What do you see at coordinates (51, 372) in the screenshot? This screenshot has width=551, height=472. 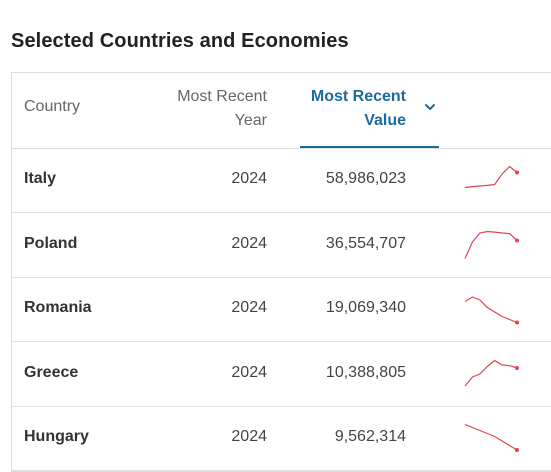 I see `cell-country: Greece` at bounding box center [51, 372].